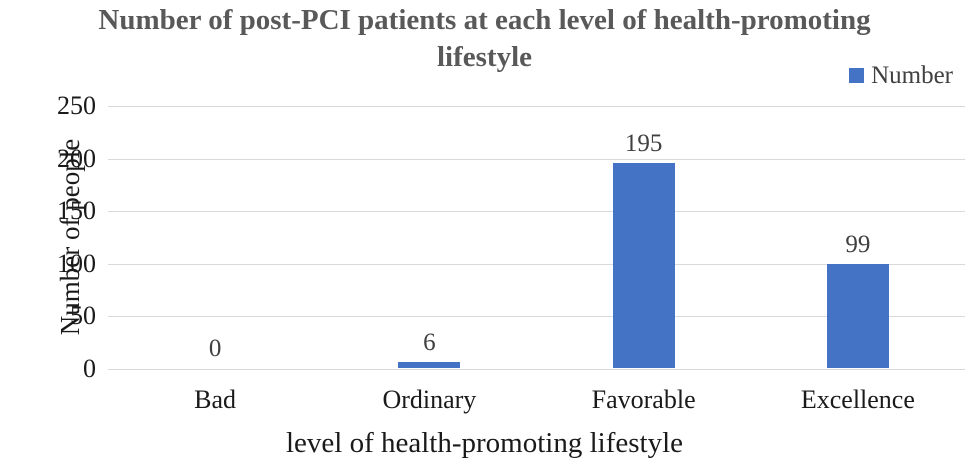 This screenshot has height=468, width=969. What do you see at coordinates (858, 244) in the screenshot?
I see `data-label-excellence: 99` at bounding box center [858, 244].